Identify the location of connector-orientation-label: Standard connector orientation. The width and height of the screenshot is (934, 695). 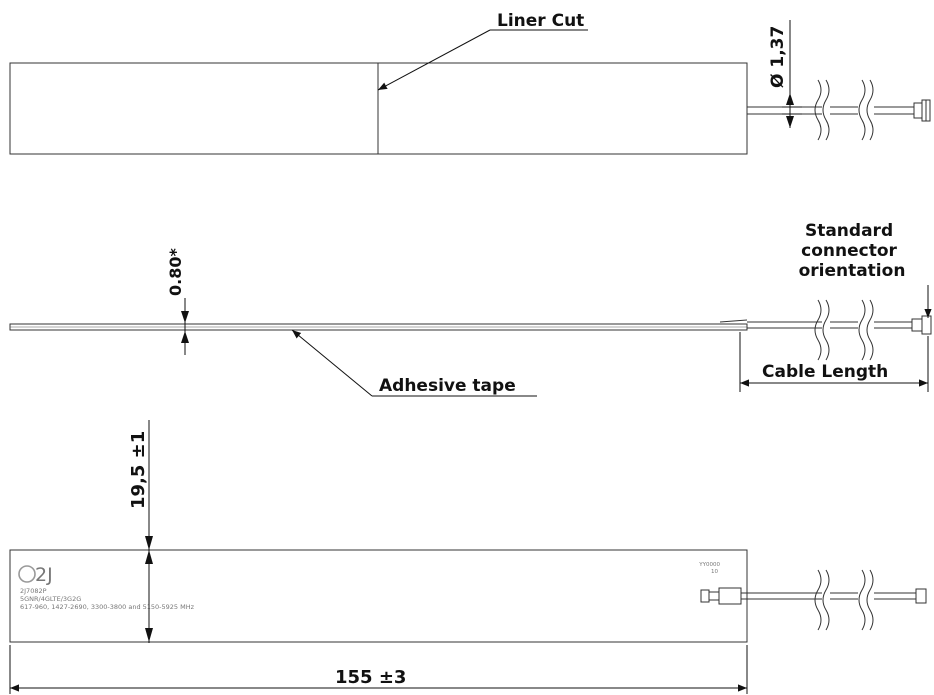
(852, 251).